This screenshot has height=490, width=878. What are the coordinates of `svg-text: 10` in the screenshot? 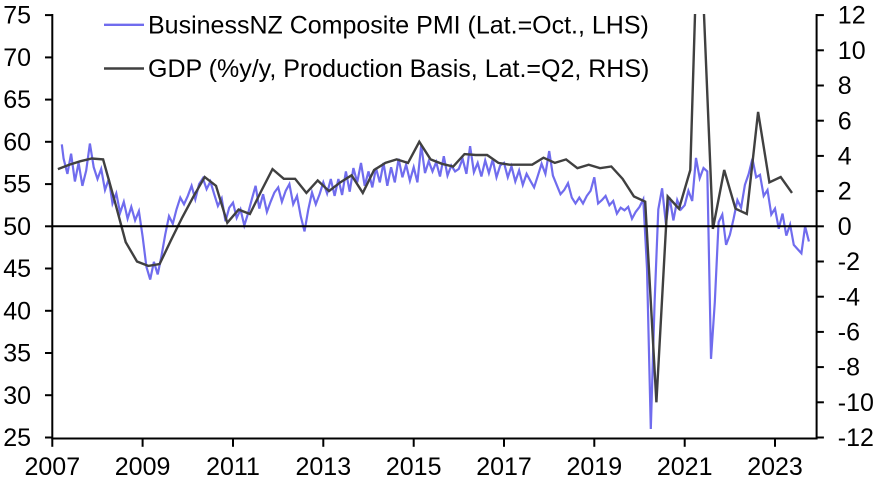 It's located at (852, 51).